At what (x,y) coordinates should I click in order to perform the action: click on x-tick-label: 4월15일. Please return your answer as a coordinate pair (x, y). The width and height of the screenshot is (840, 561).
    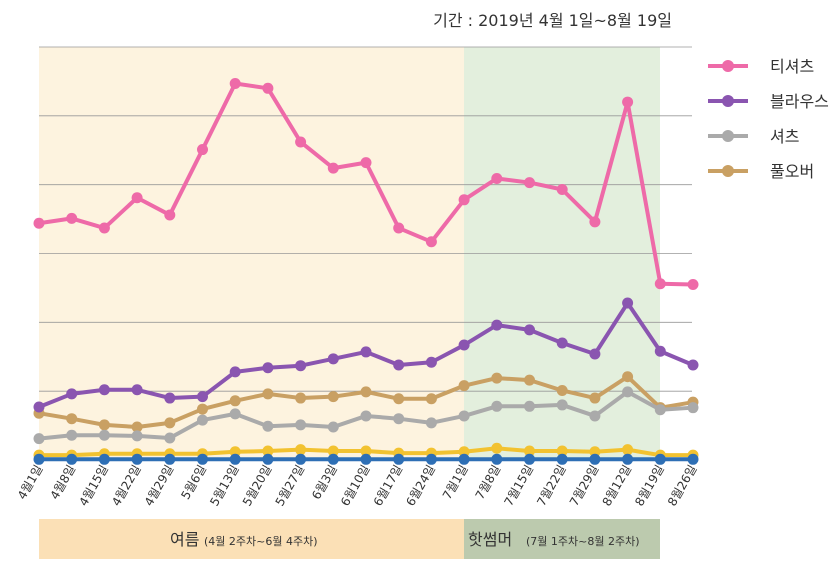
    Looking at the image, I should click on (93, 486).